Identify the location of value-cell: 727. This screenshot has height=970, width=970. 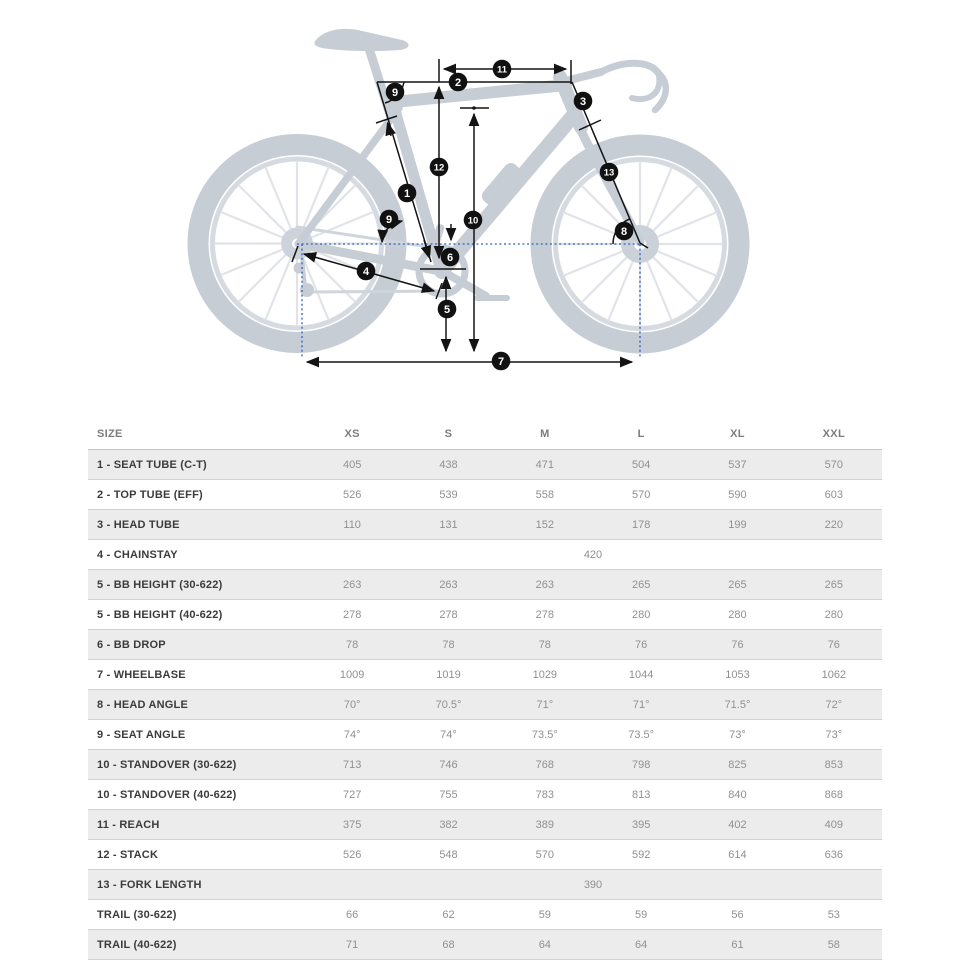
(352, 794).